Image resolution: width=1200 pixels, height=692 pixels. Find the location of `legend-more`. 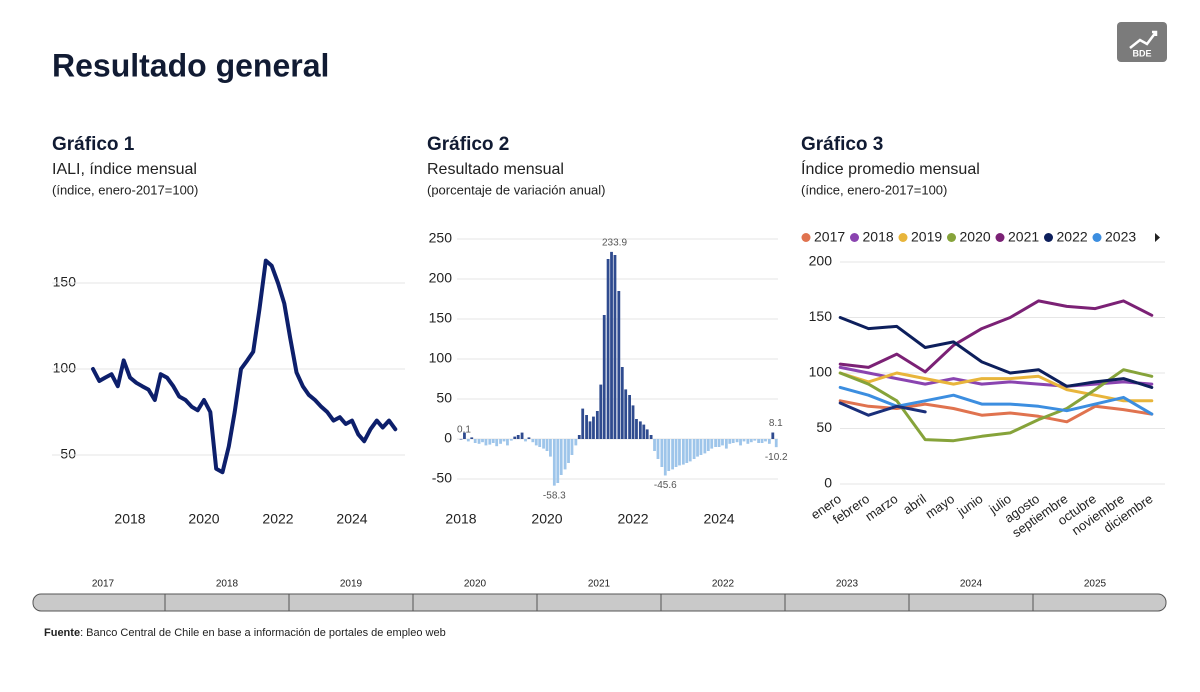

legend-more is located at coordinates (1157, 237).